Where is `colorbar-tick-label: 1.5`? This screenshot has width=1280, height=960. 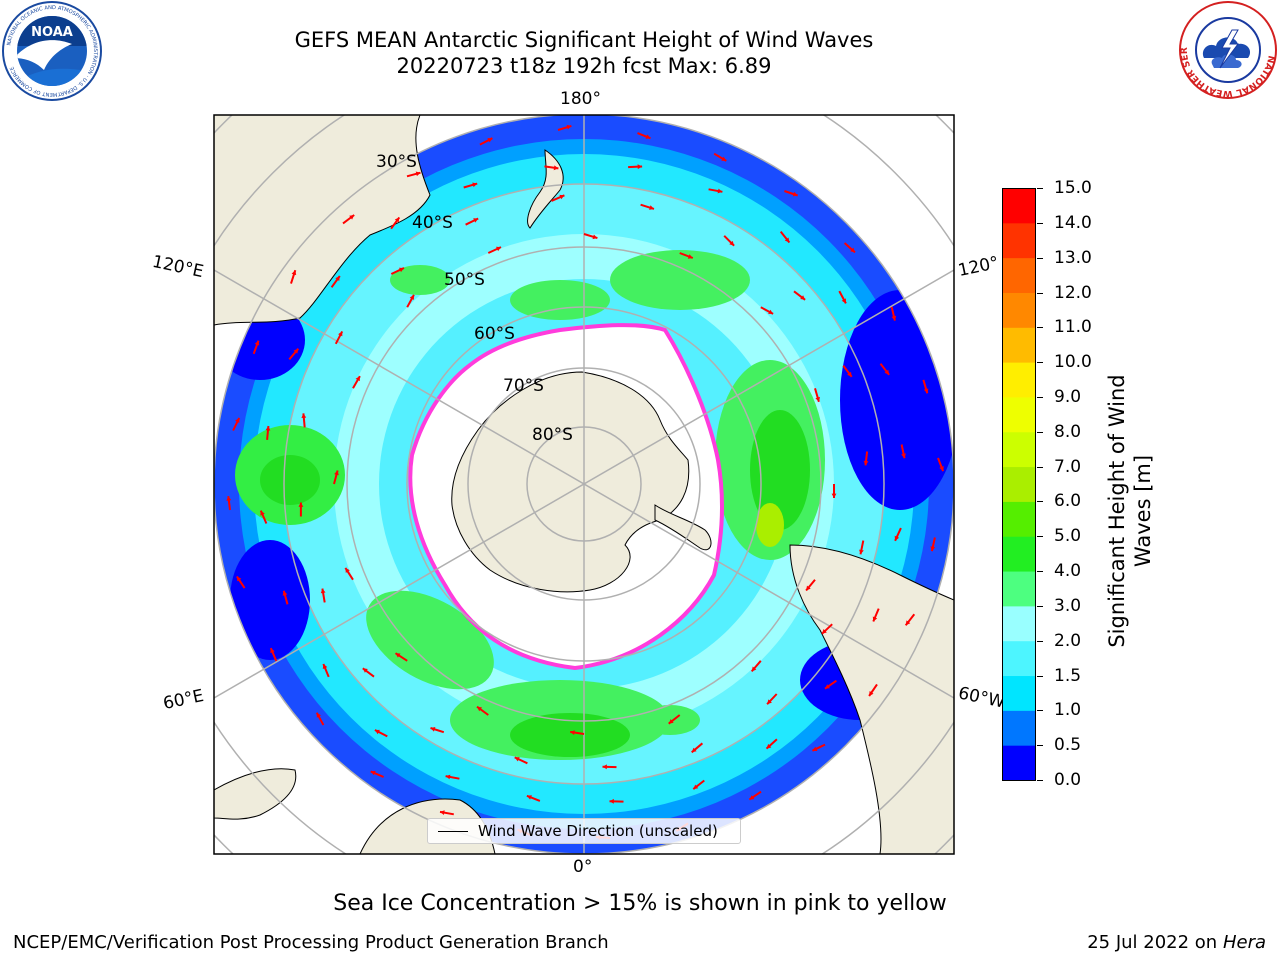
colorbar-tick-label: 1.5 is located at coordinates (1068, 675).